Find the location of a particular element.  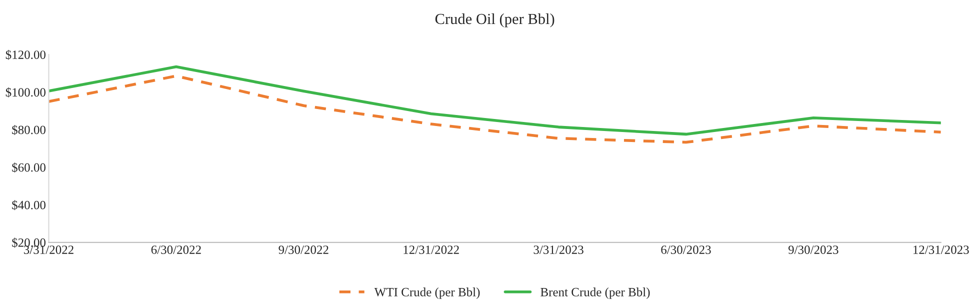

y-tick-label: $120.00 is located at coordinates (26, 55).